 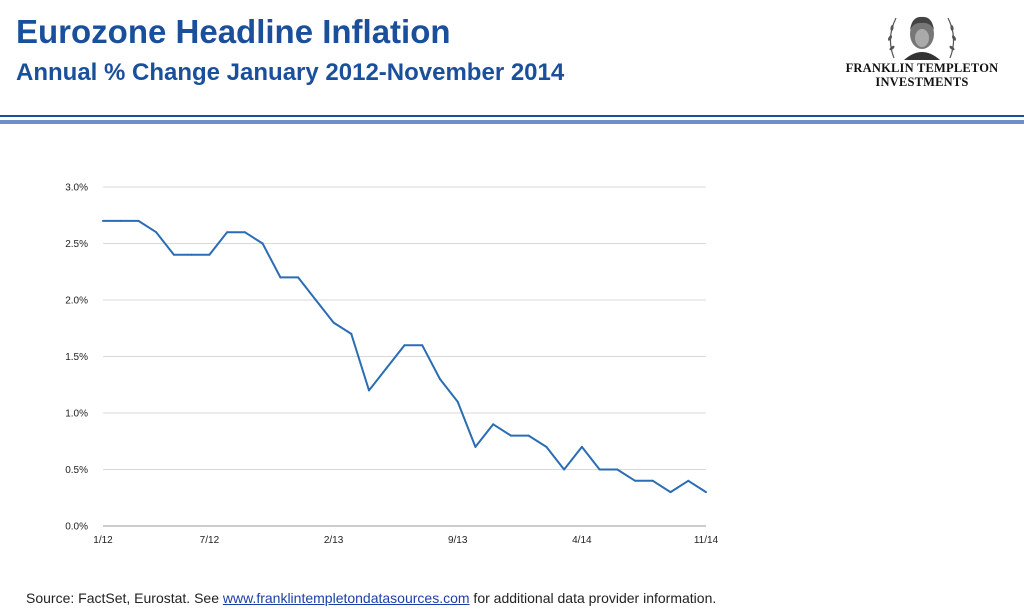 I want to click on header-rule-thin, so click(x=512, y=116).